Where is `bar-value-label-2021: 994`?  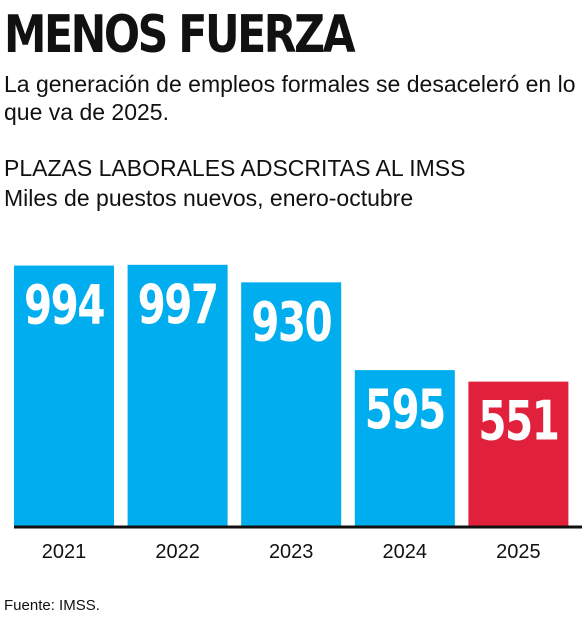
bar-value-label-2021: 994 is located at coordinates (64, 305).